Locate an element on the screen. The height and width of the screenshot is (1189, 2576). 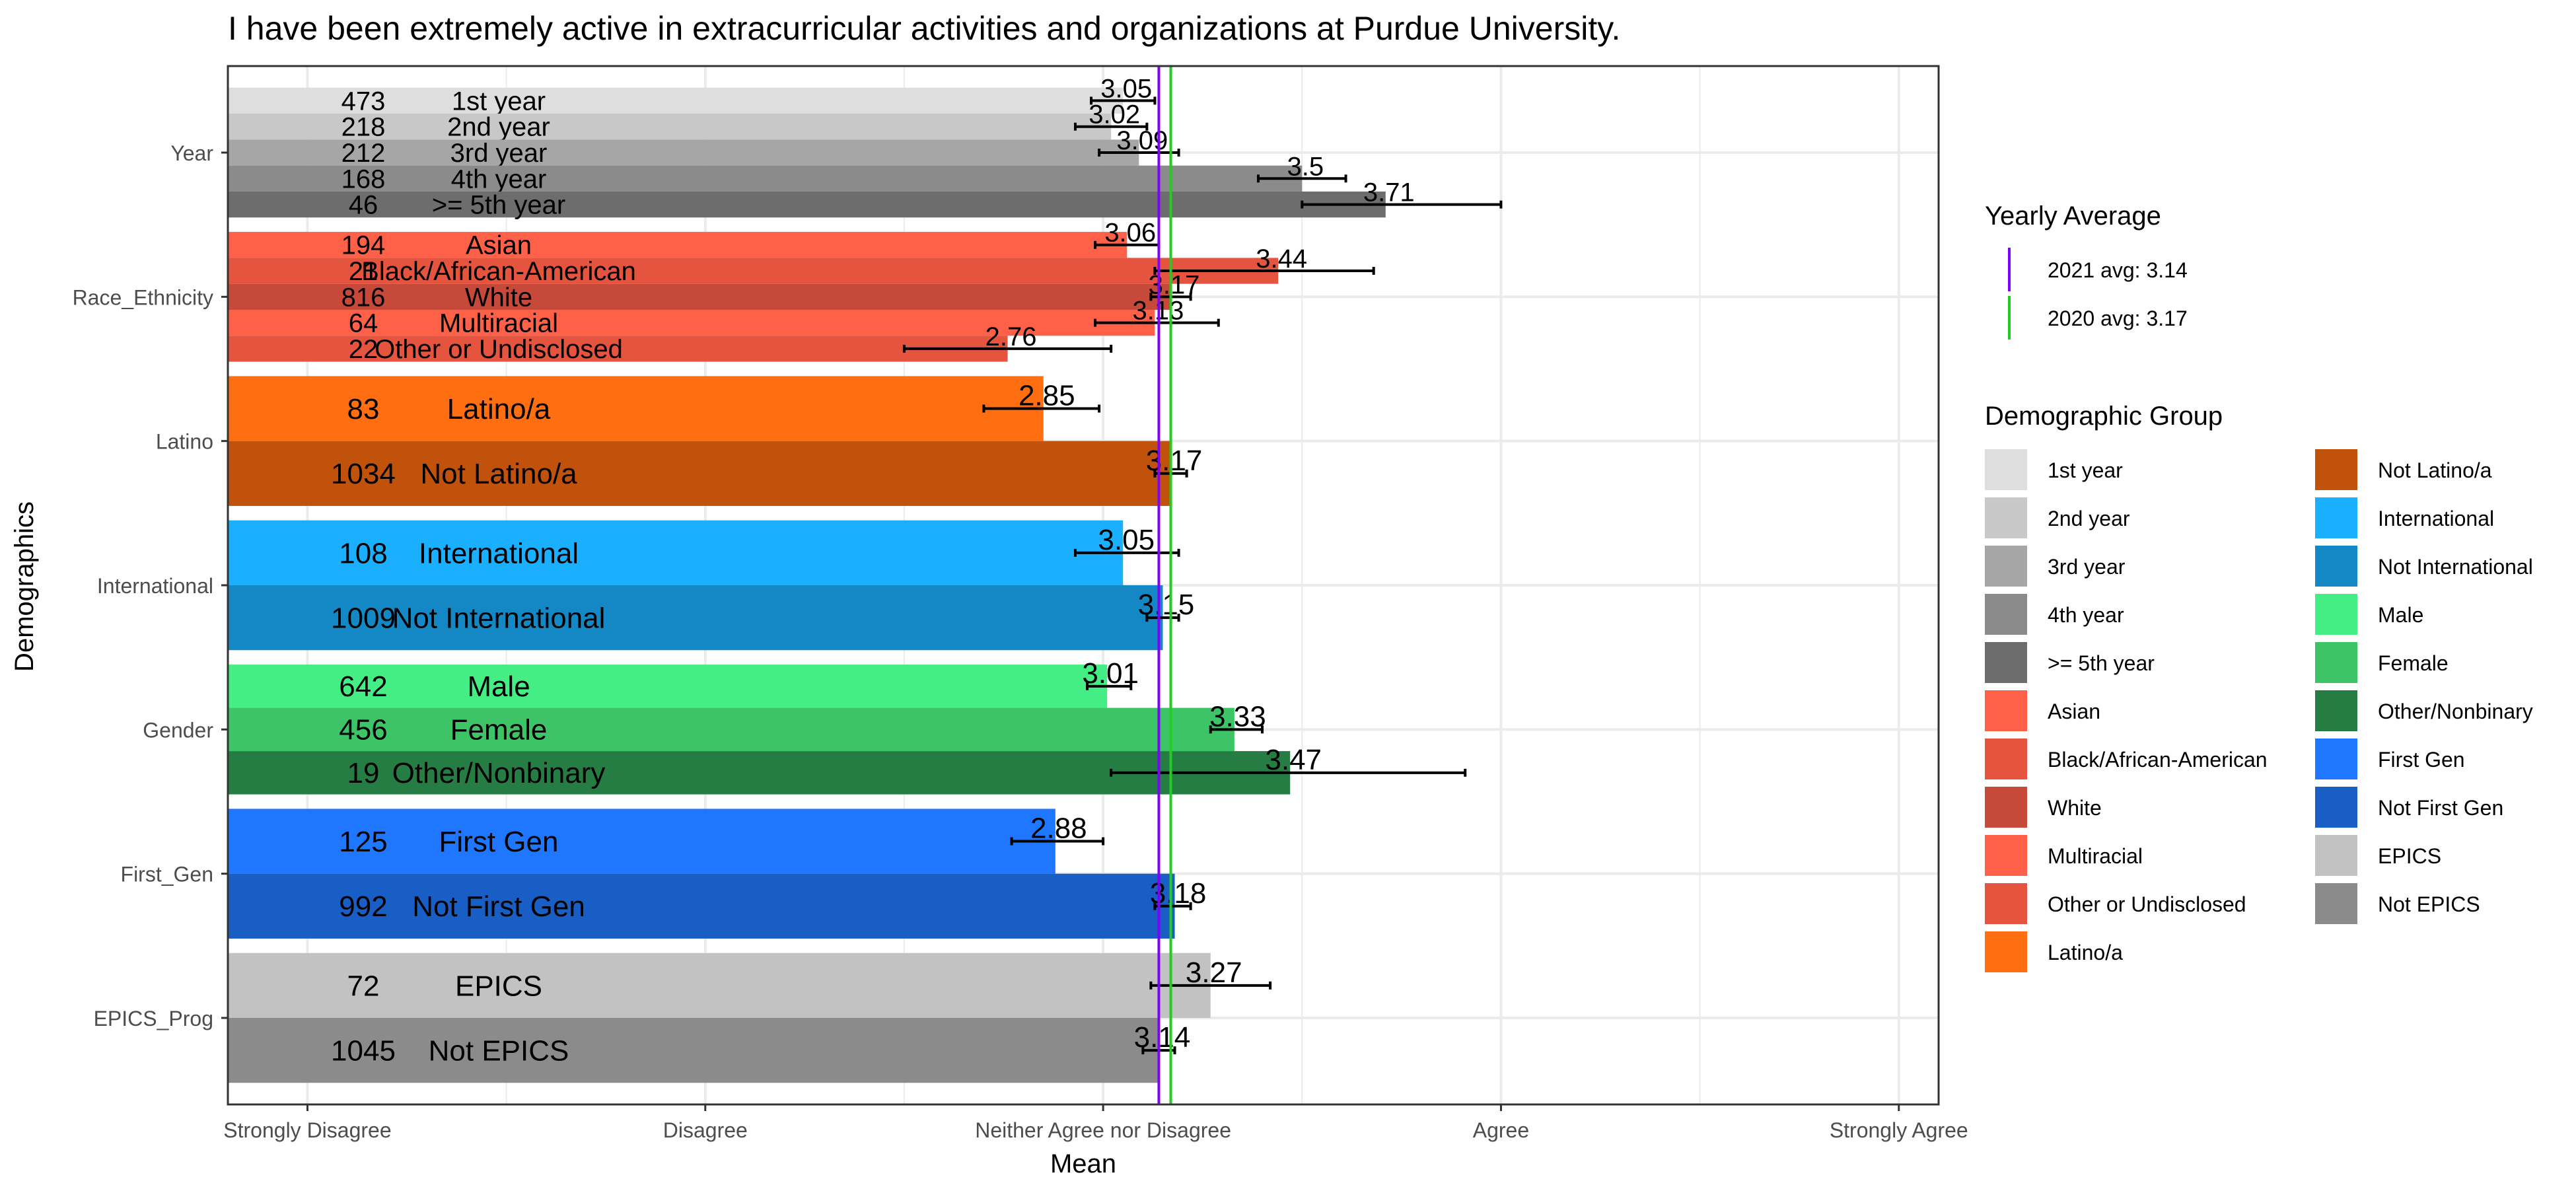
bar-count-label: 125 is located at coordinates (363, 842).